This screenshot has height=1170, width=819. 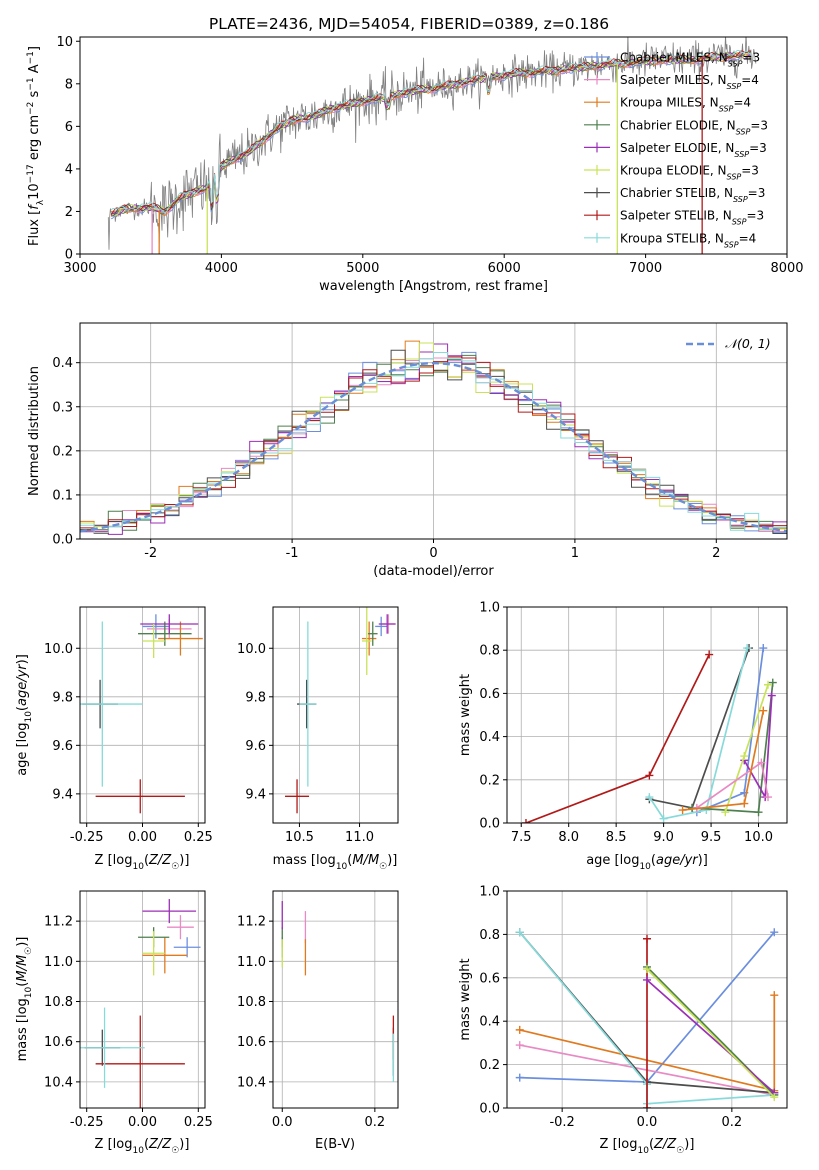 What do you see at coordinates (340, 710) in the screenshot?
I see `age-vs-mass-panel-plot` at bounding box center [340, 710].